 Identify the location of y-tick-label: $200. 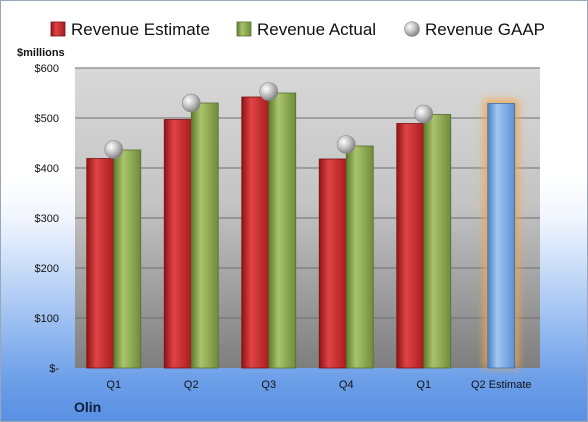
(47, 269).